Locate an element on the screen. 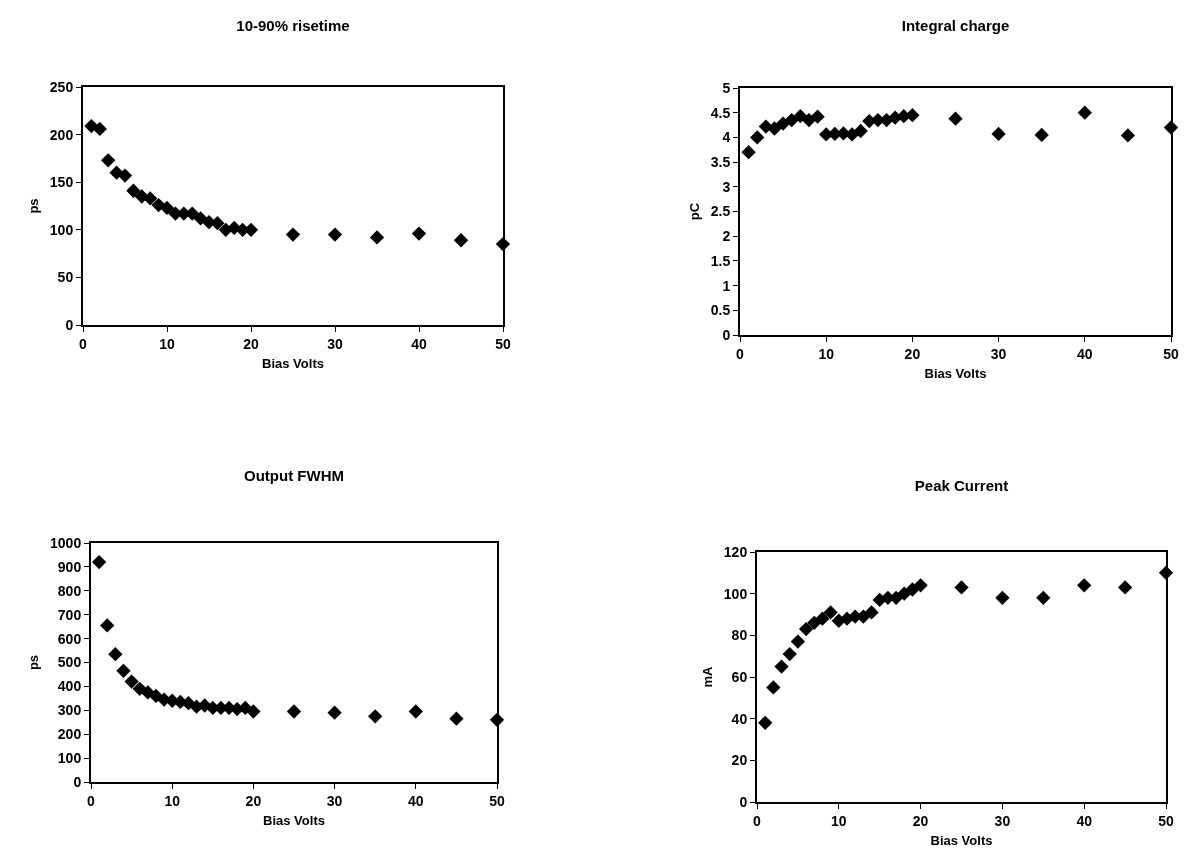 The width and height of the screenshot is (1191, 865). y-tick-label: 0.5 is located at coordinates (720, 310).